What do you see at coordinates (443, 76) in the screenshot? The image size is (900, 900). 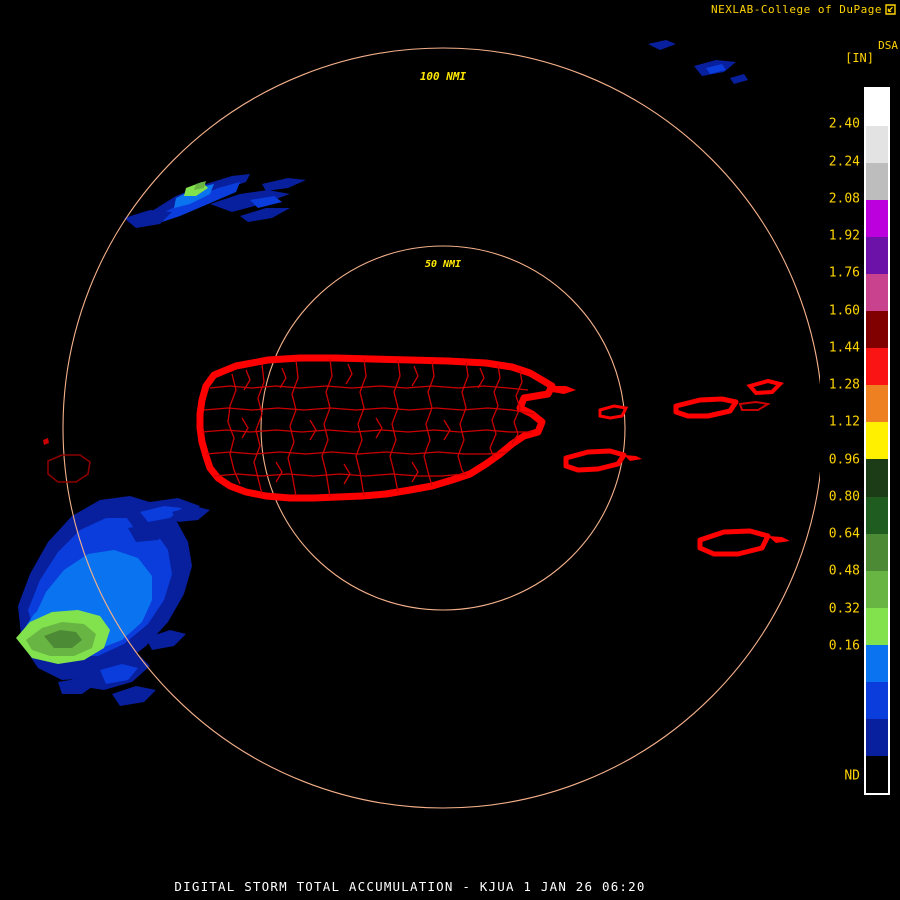 I see `range-ring-label-100nmi: 100 NMI` at bounding box center [443, 76].